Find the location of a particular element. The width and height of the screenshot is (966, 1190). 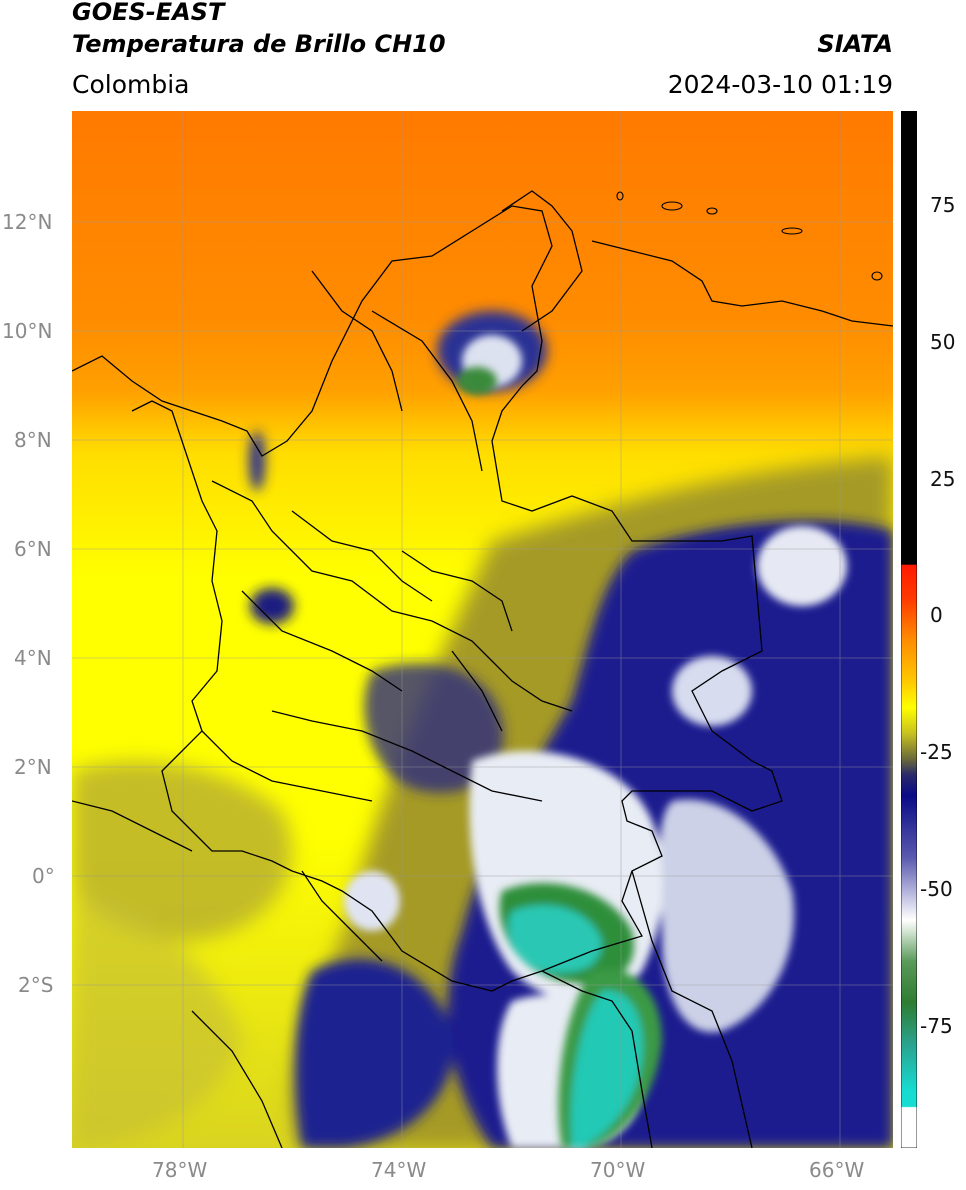

colorbar-tick-minus25: -25 is located at coordinates (936, 752).